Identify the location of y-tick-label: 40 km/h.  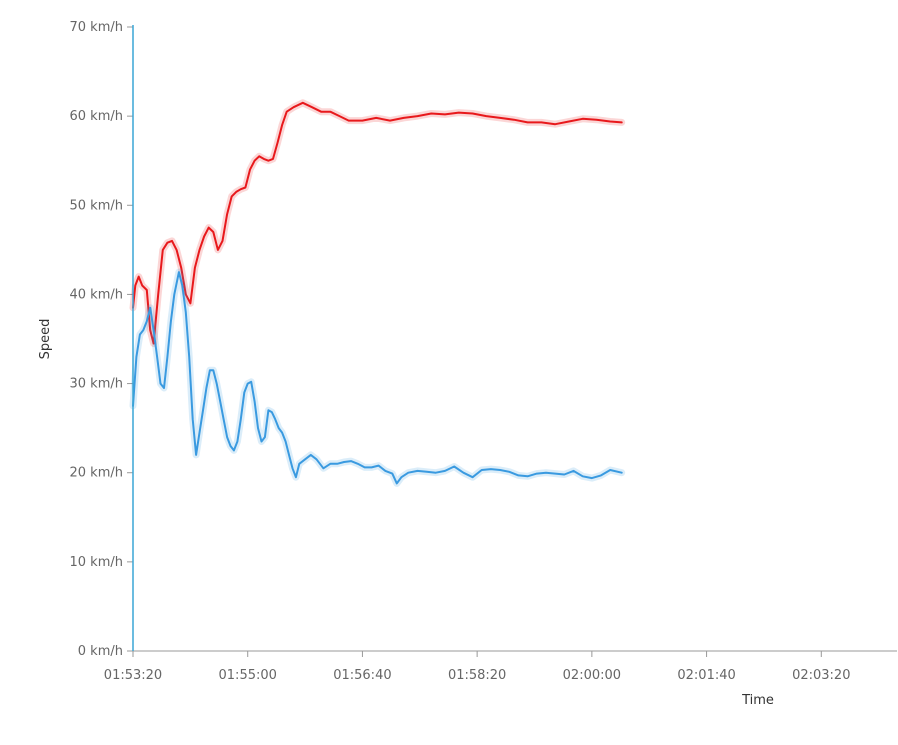
(97, 294).